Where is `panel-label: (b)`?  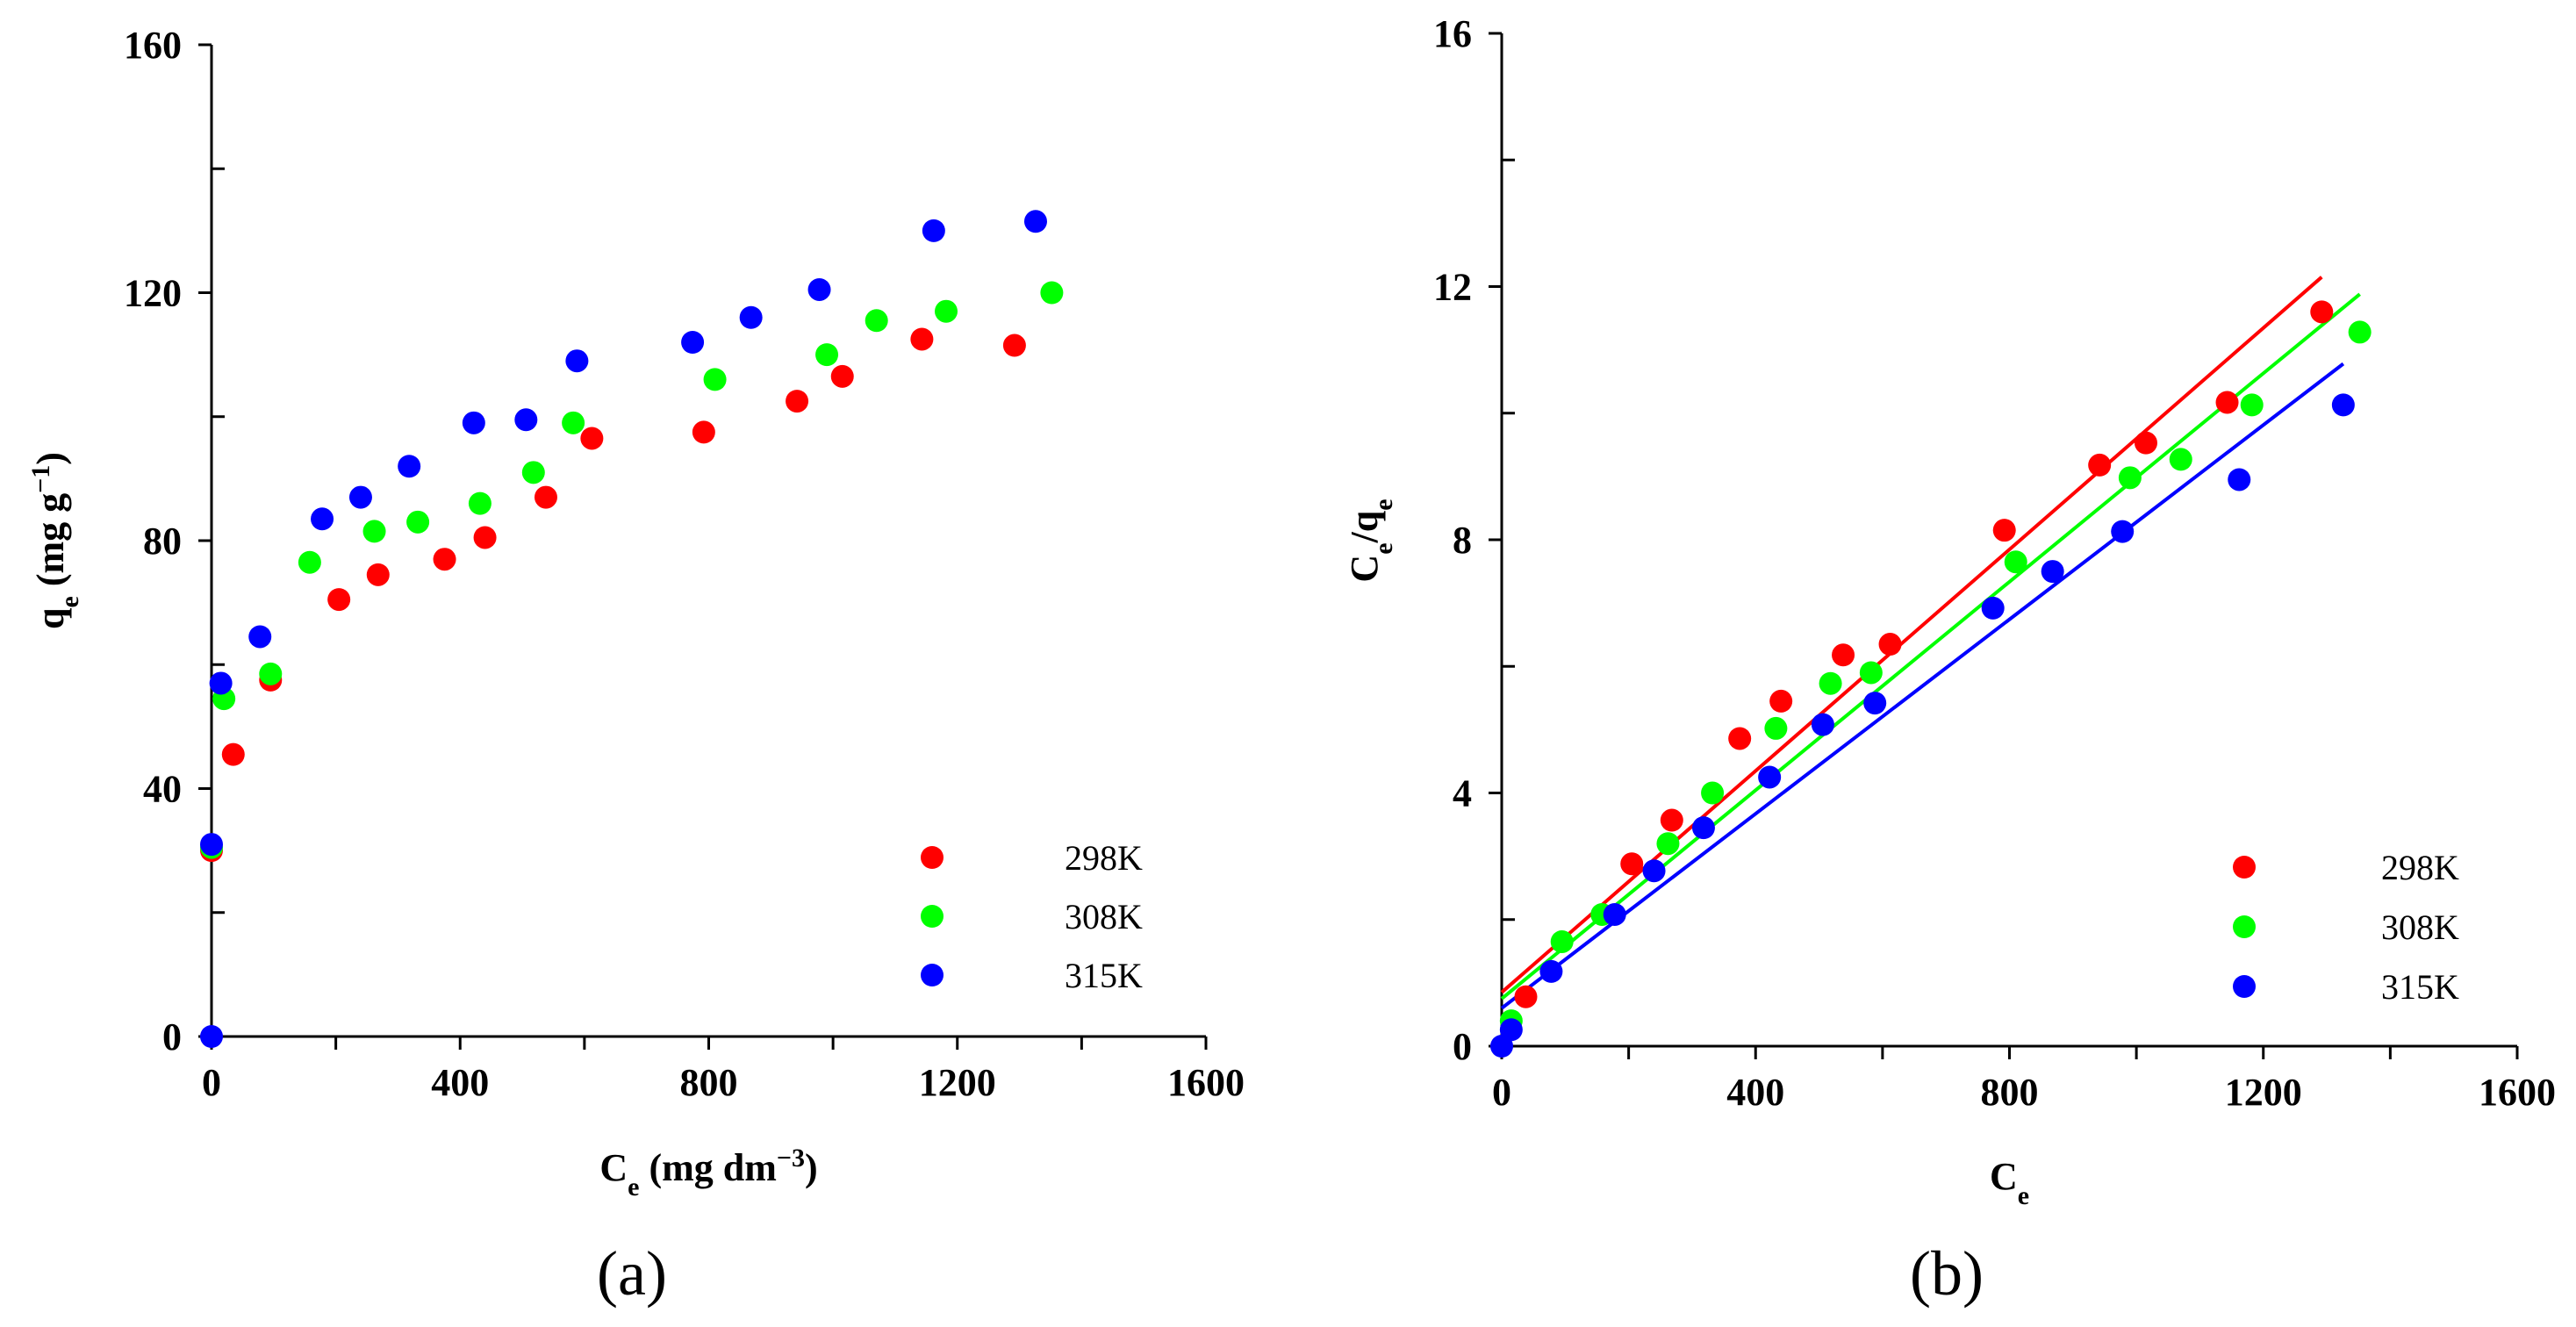 panel-label: (b) is located at coordinates (1947, 1273).